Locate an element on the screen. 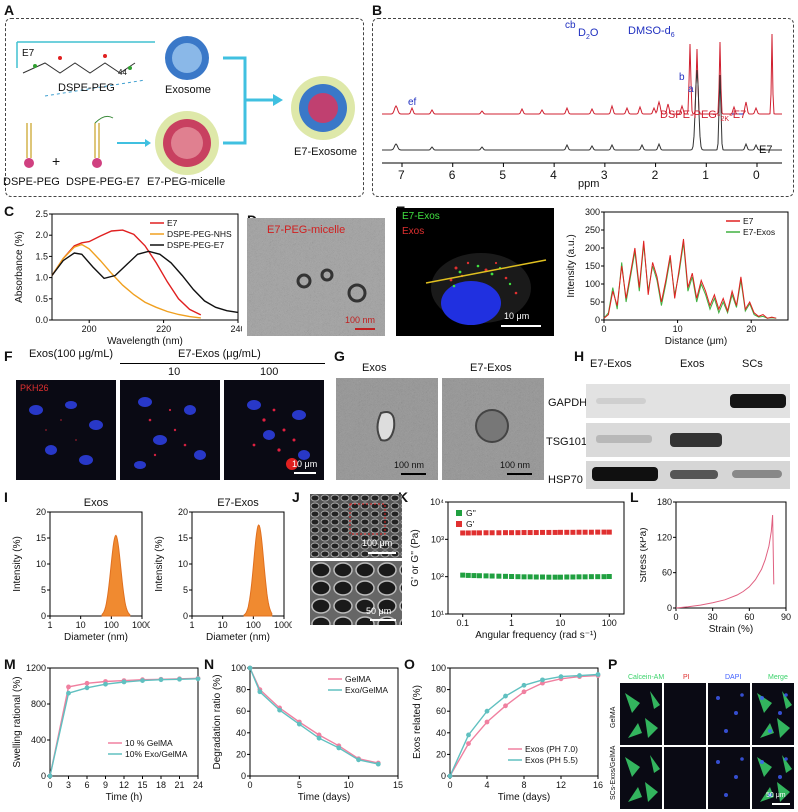 Image resolution: width=798 pixels, height=812 pixels. g-tem-exos: 100 nm is located at coordinates (387, 429).